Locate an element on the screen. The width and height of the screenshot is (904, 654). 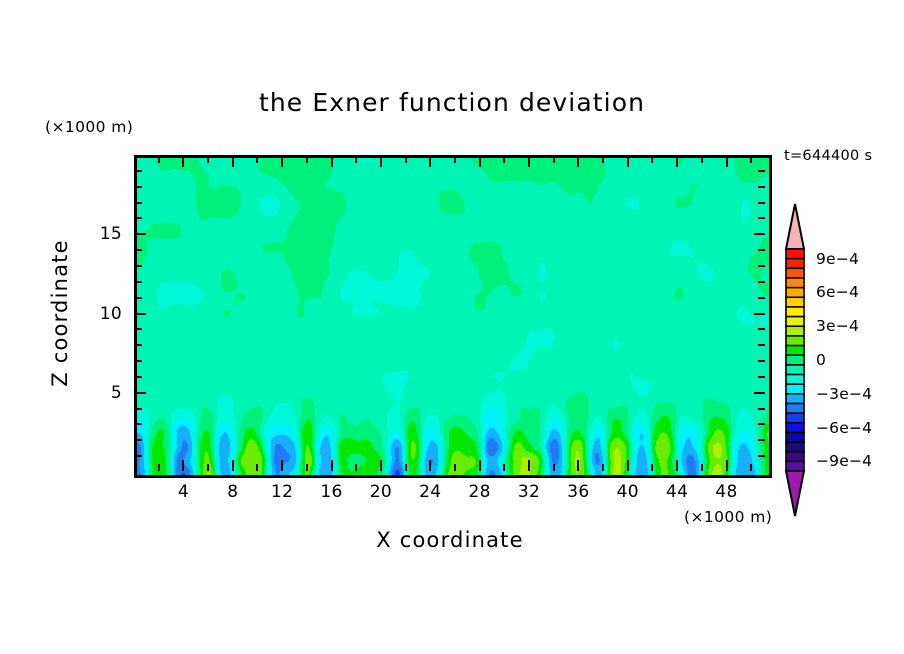
y-axis-unit-label: (×1000 m) is located at coordinates (89, 127).